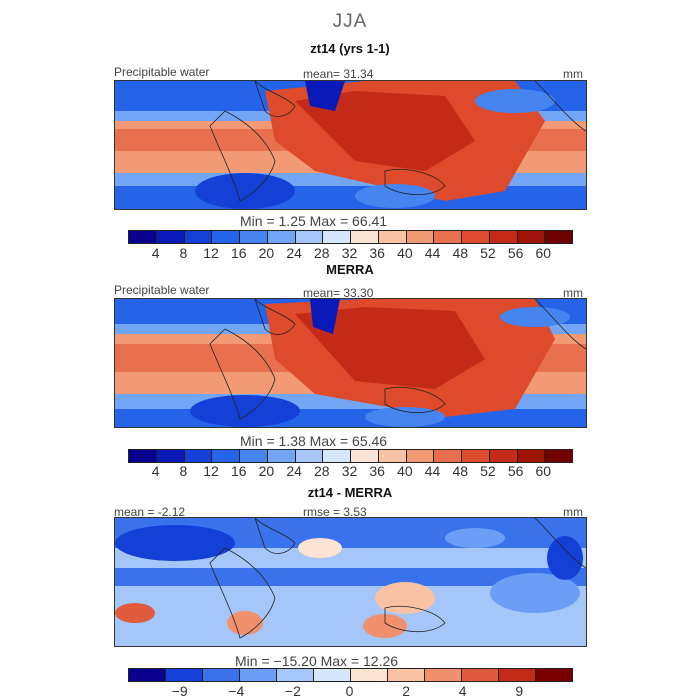 This screenshot has height=700, width=700. What do you see at coordinates (350, 145) in the screenshot?
I see `panel1-map` at bounding box center [350, 145].